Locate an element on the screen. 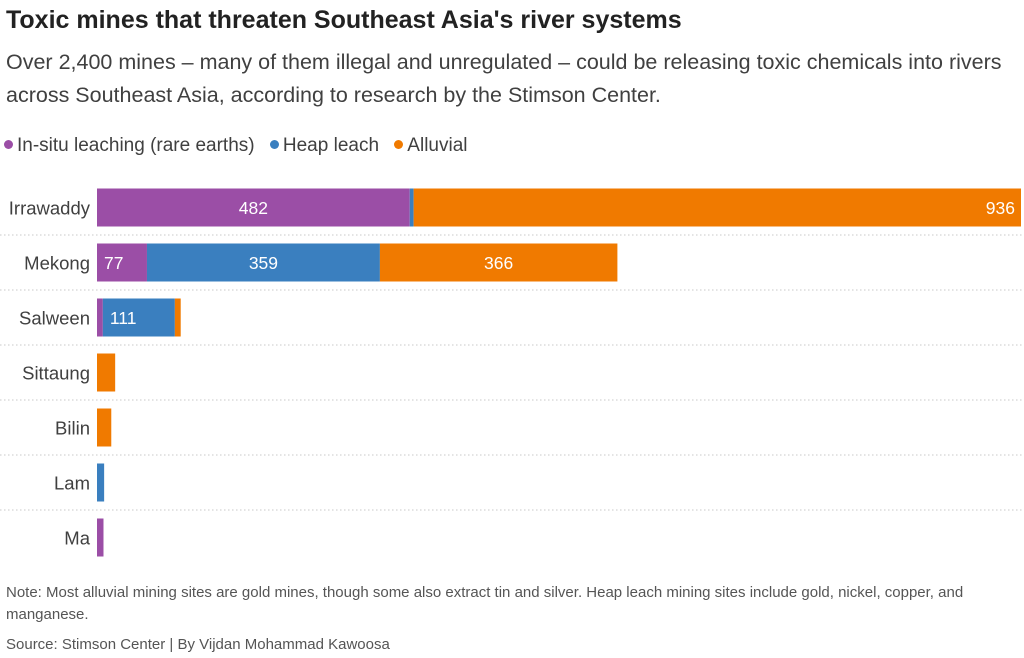 Image resolution: width=1024 pixels, height=658 pixels. legend-item-alluvial: Alluvial is located at coordinates (431, 146).